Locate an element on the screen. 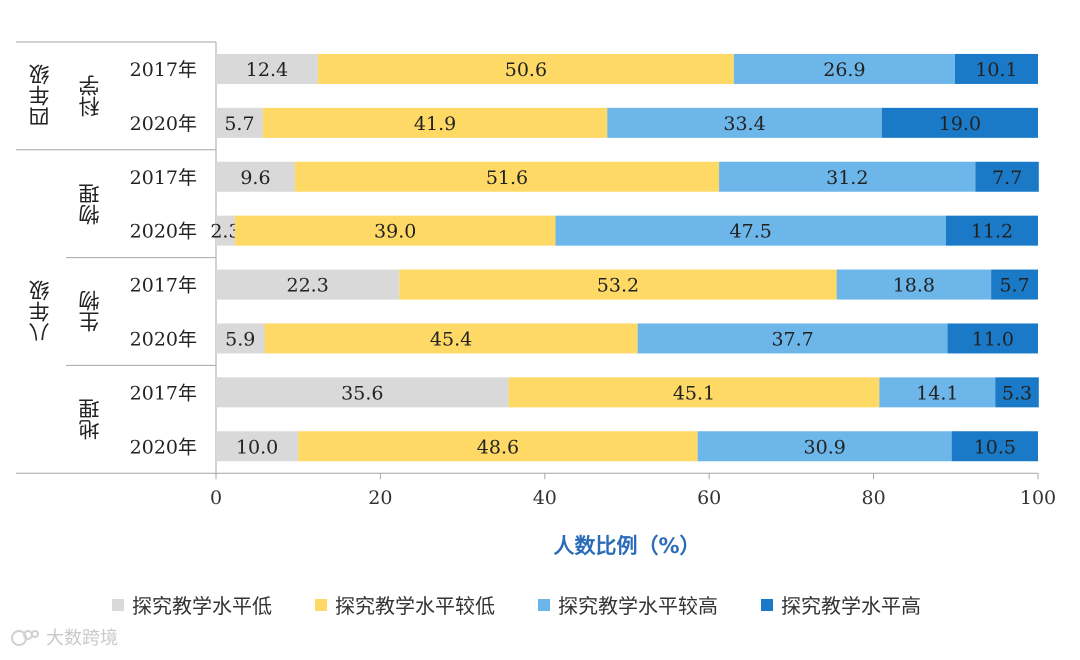 Image resolution: width=1080 pixels, height=660 pixels. bar-value-label: 19.0 is located at coordinates (960, 124).